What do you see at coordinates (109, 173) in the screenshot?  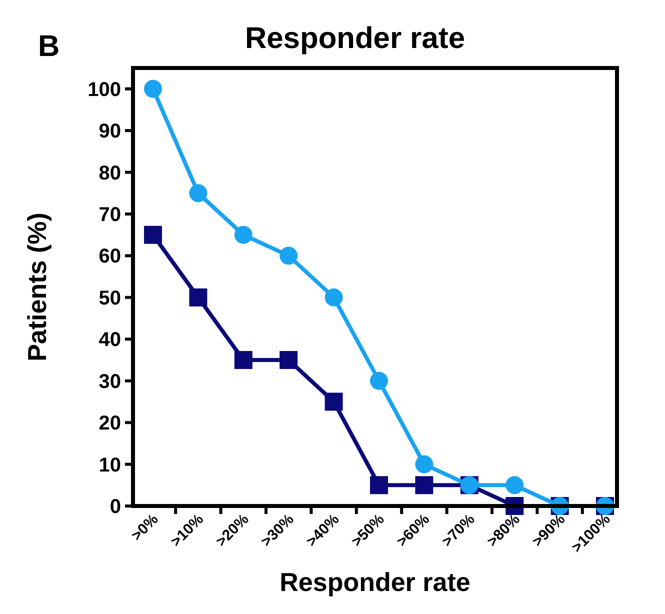 I see `y-tick-label: 80` at bounding box center [109, 173].